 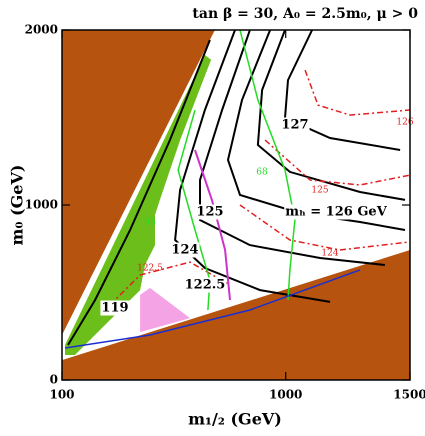 What do you see at coordinates (285, 395) in the screenshot?
I see `x-tick-label: 1000` at bounding box center [285, 395].